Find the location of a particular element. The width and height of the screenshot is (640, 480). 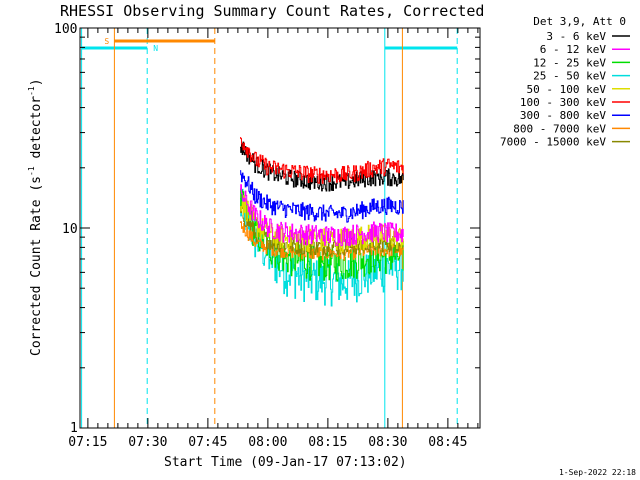

night-label: N is located at coordinates (155, 48).